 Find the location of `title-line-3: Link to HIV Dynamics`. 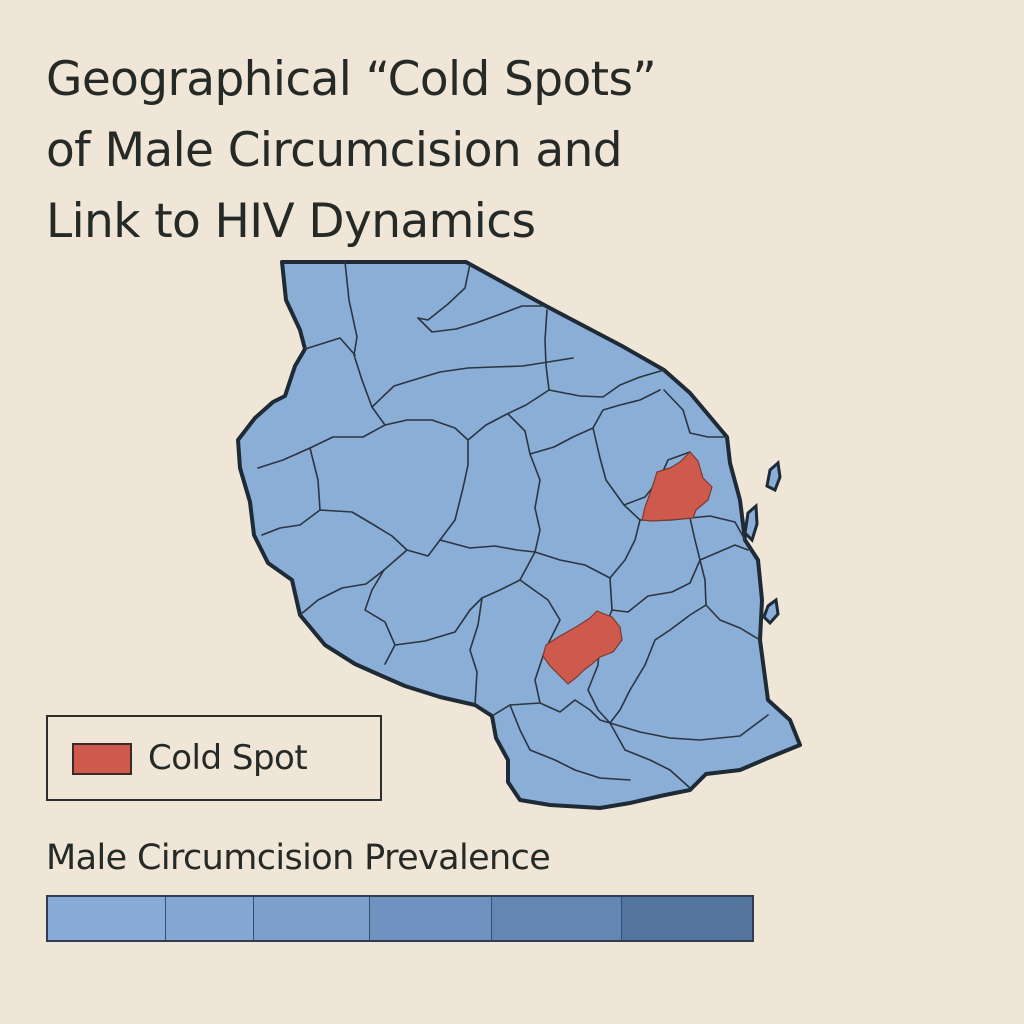

title-line-3: Link to HIV Dynamics is located at coordinates (291, 221).